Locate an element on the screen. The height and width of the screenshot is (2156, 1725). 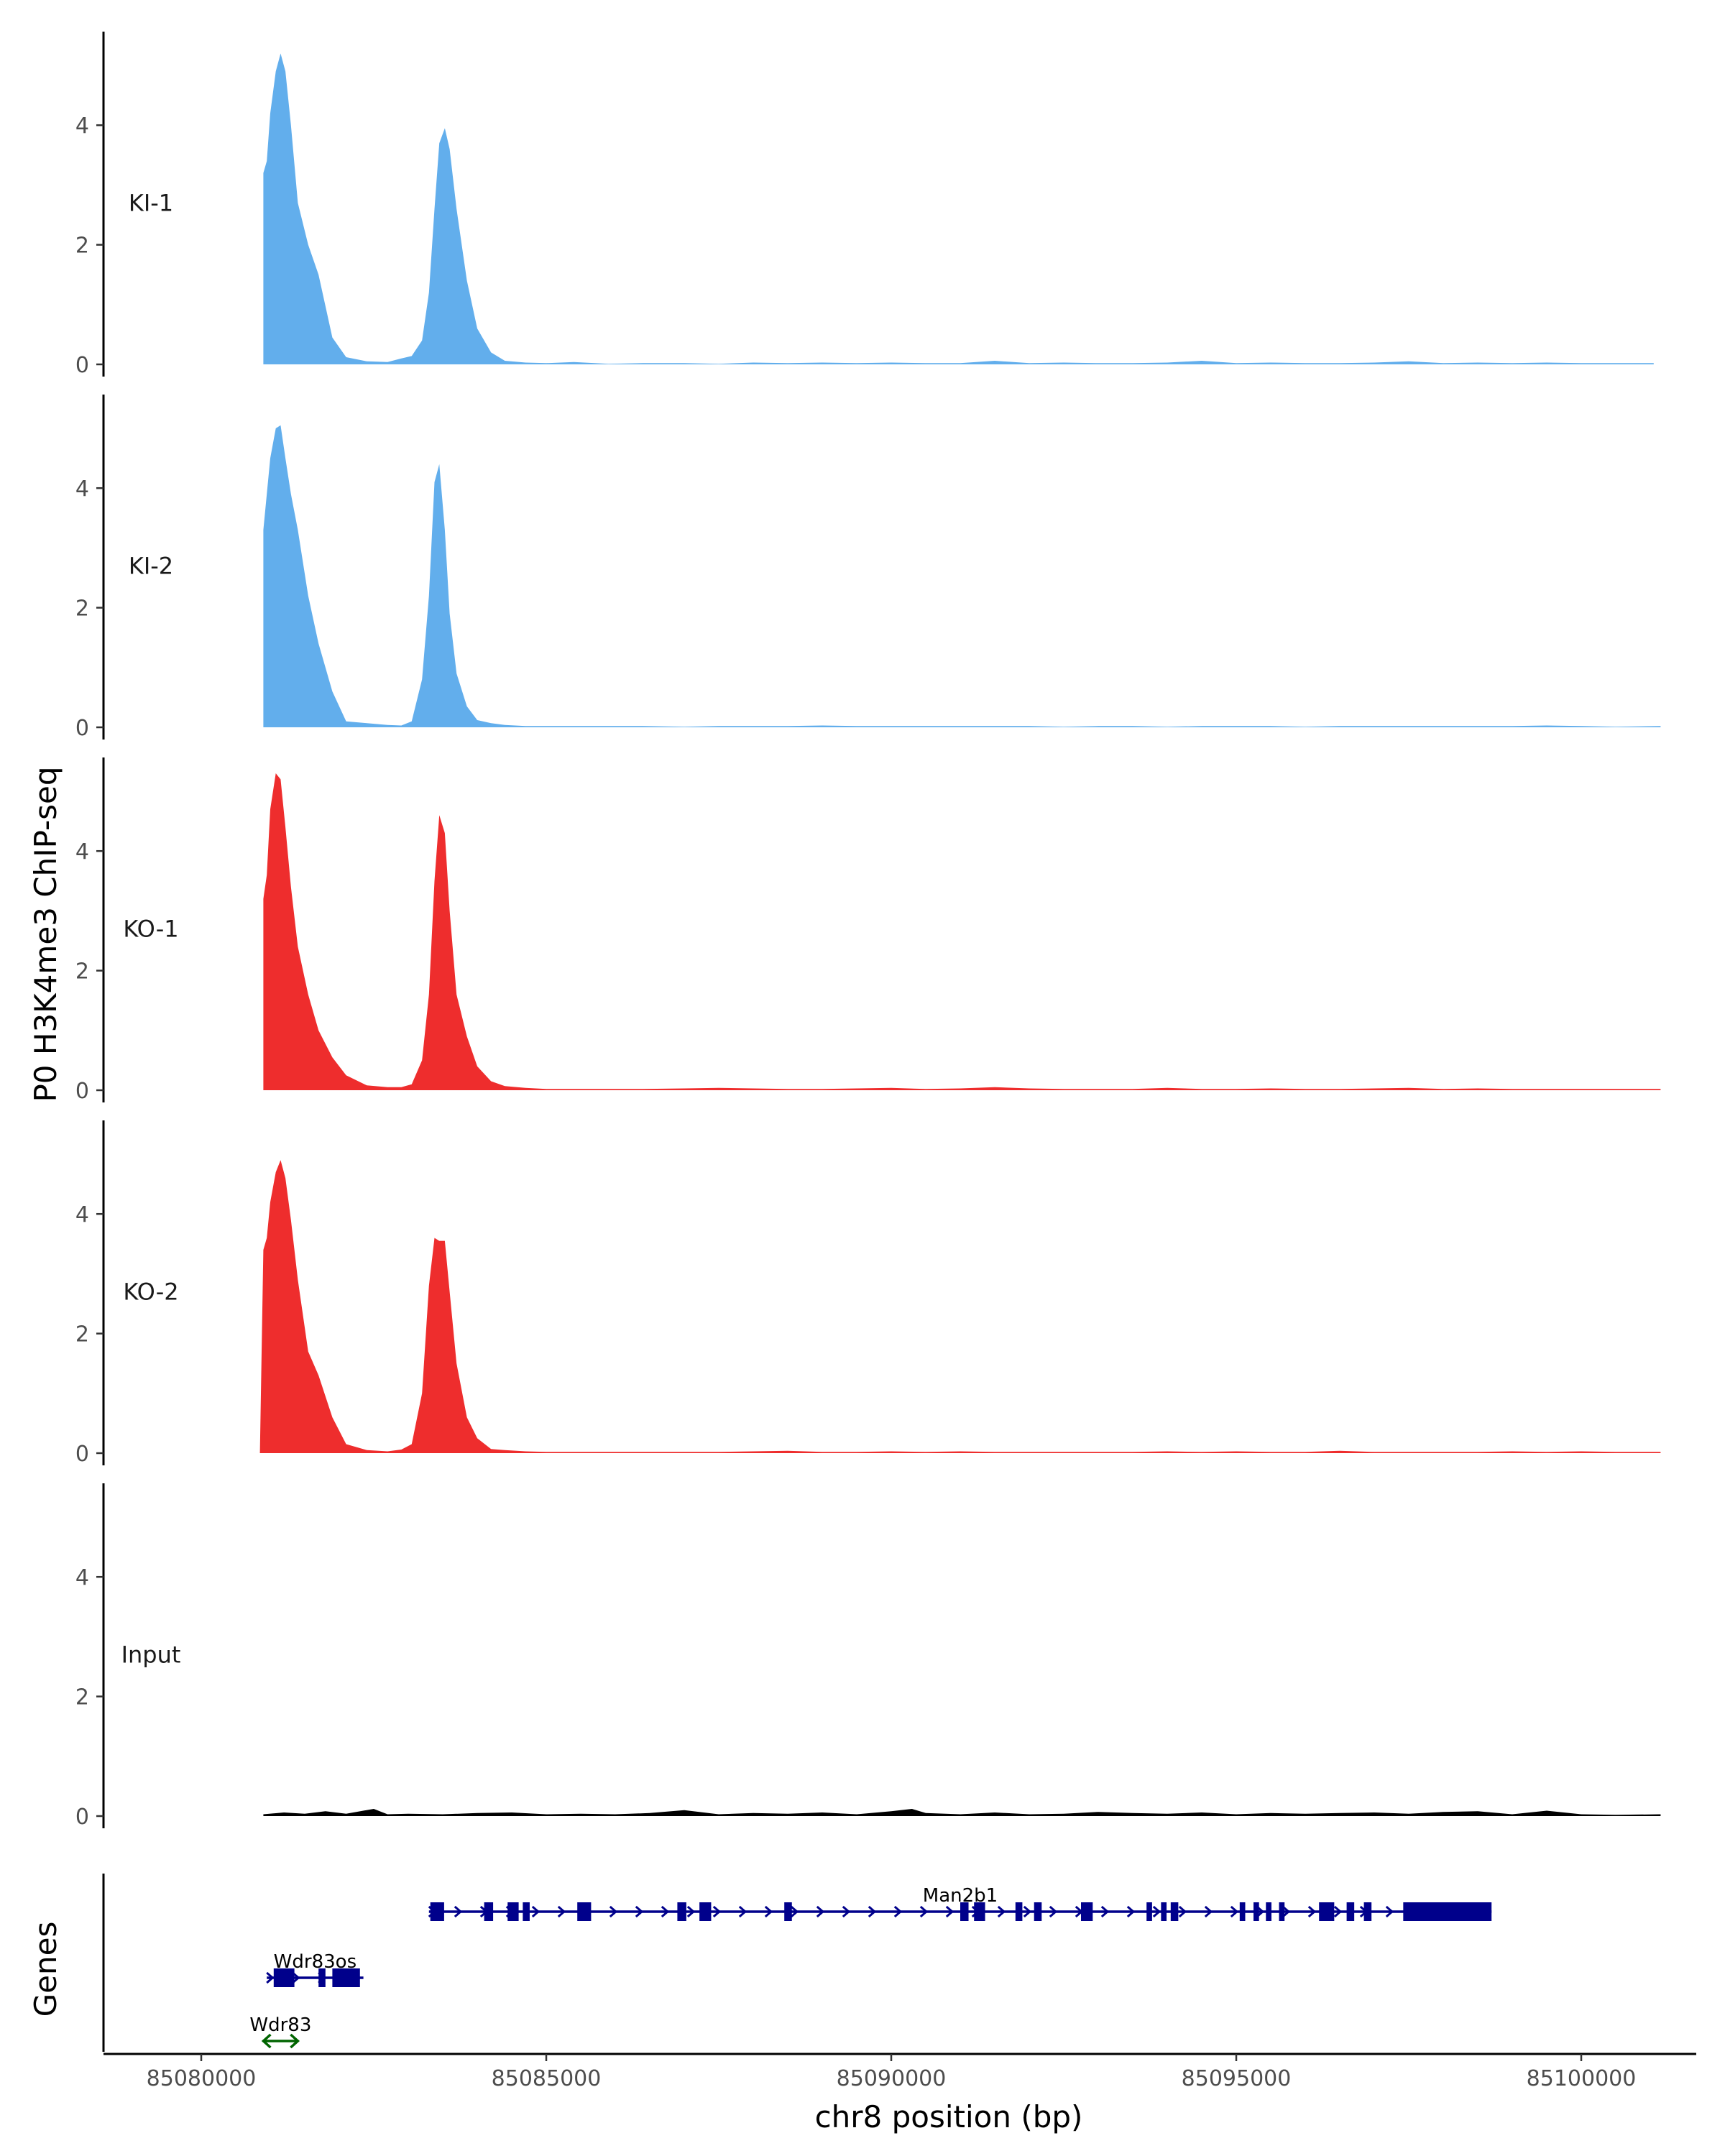
strand-arrow-right is located at coordinates (295, 2041).